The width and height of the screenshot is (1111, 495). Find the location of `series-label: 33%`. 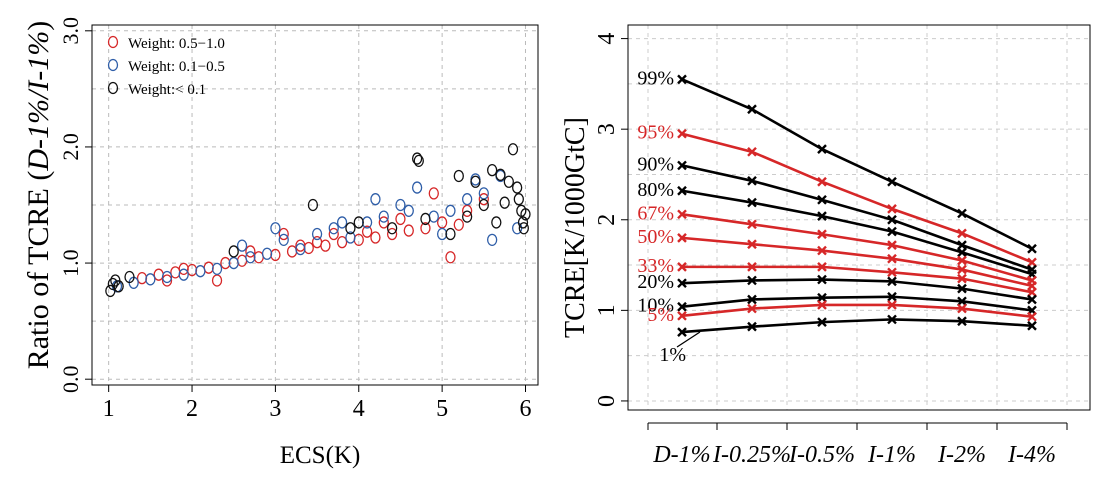

series-label: 33% is located at coordinates (655, 266).